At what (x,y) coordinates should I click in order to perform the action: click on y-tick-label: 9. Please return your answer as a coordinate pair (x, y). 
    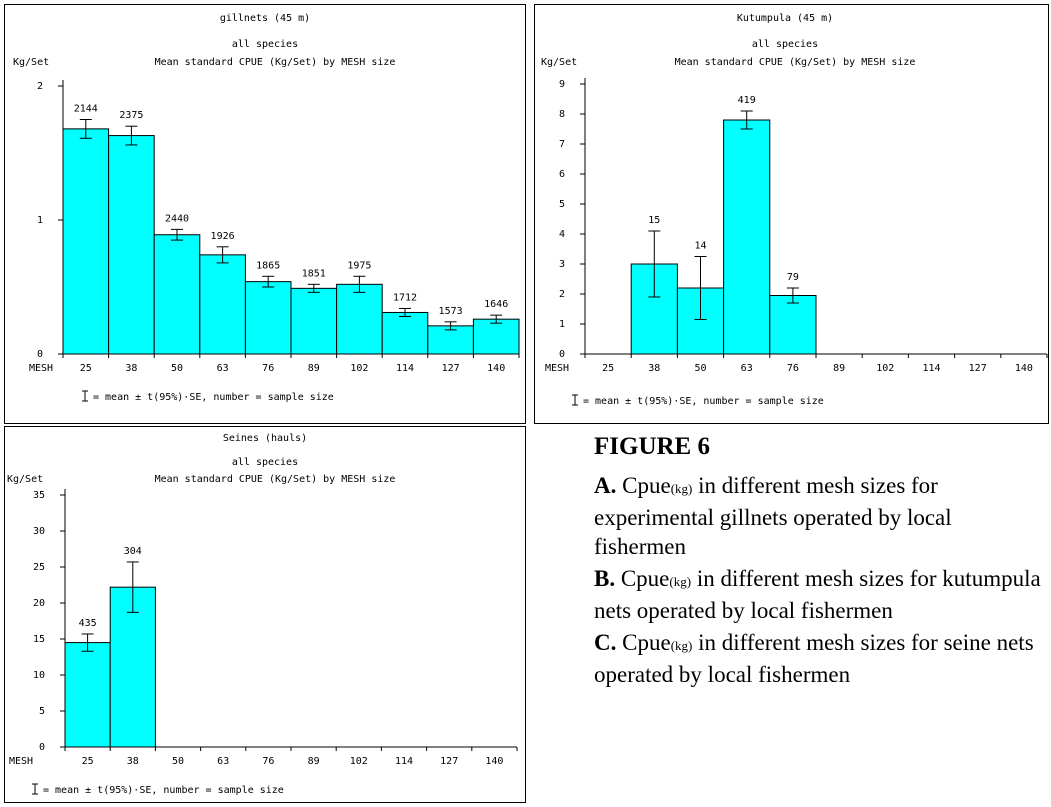
    Looking at the image, I should click on (562, 84).